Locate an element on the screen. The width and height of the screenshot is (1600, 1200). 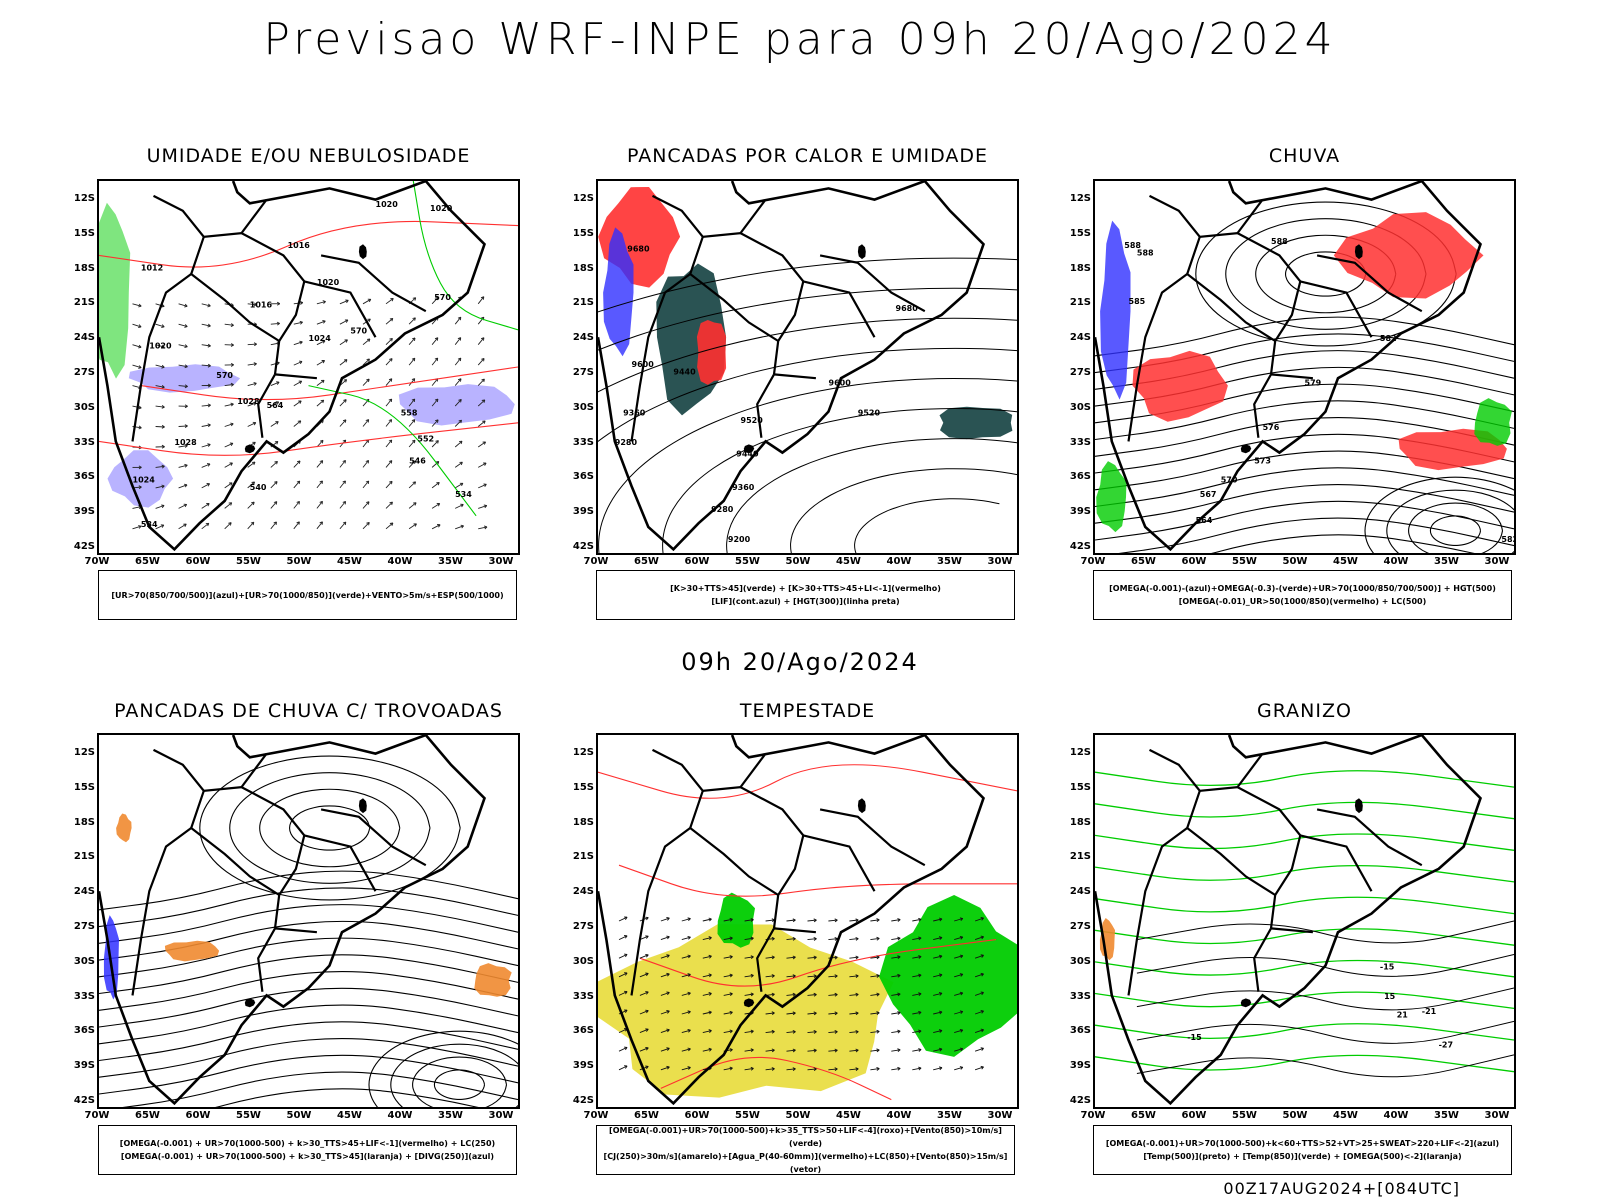
lc-streamline is located at coordinates (776, 1078).